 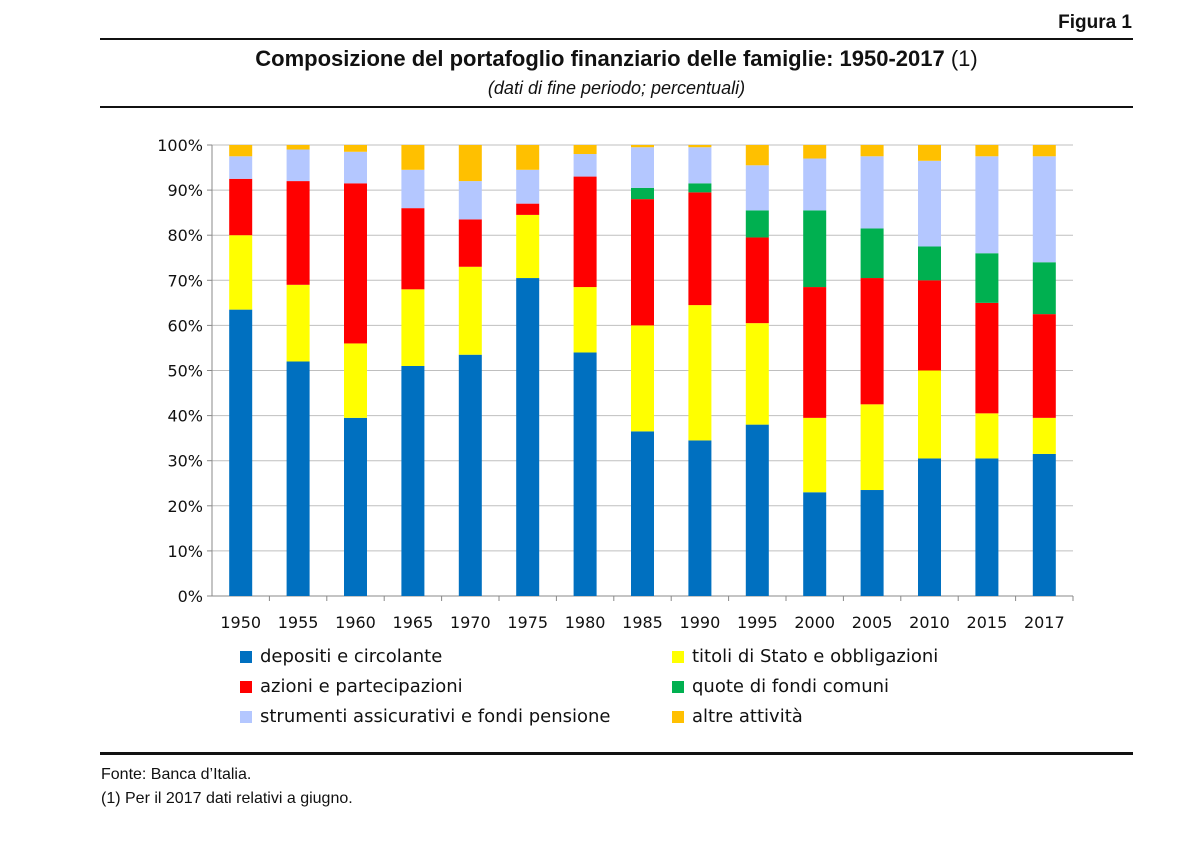 What do you see at coordinates (737, 716) in the screenshot?
I see `legend-item: altre attività` at bounding box center [737, 716].